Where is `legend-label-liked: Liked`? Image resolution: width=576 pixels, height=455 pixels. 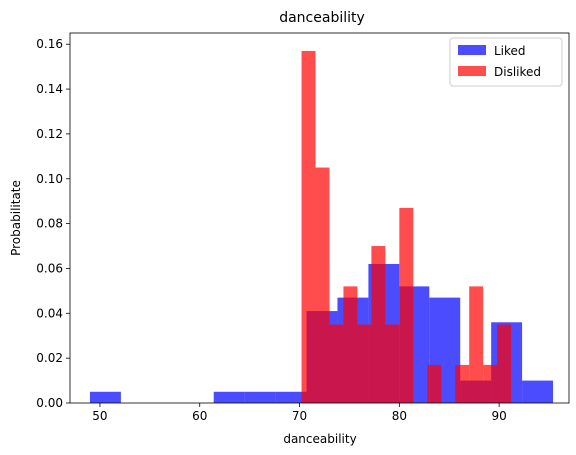 legend-label-liked: Liked is located at coordinates (510, 51).